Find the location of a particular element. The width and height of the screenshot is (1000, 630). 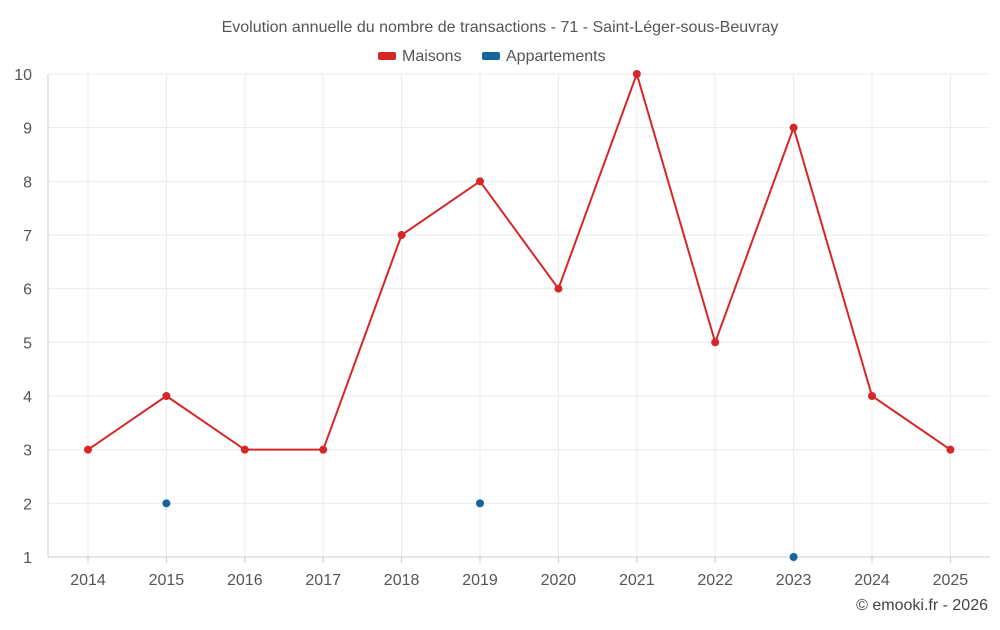

x-tick-label: 2022 is located at coordinates (715, 580).